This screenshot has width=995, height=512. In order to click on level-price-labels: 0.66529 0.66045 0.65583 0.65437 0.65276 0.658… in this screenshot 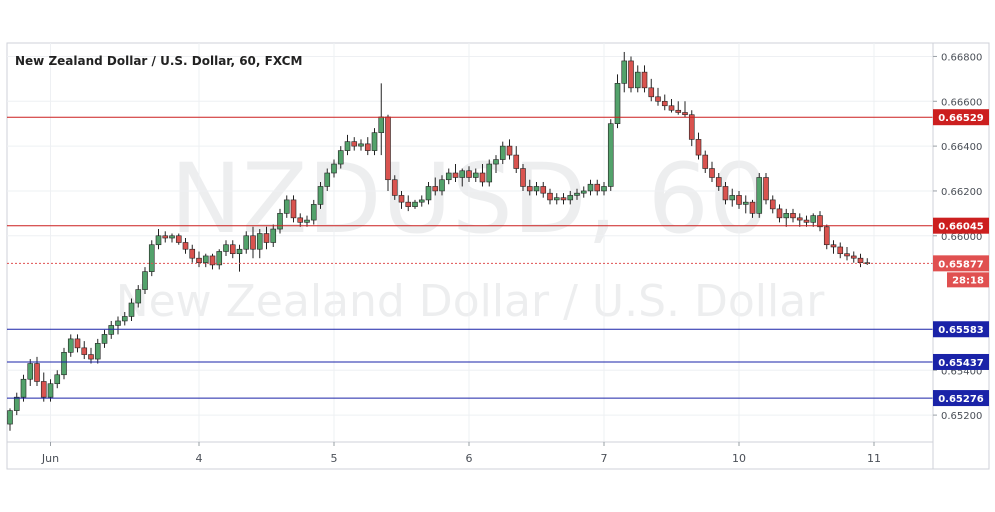, I will do `click(961, 258)`.